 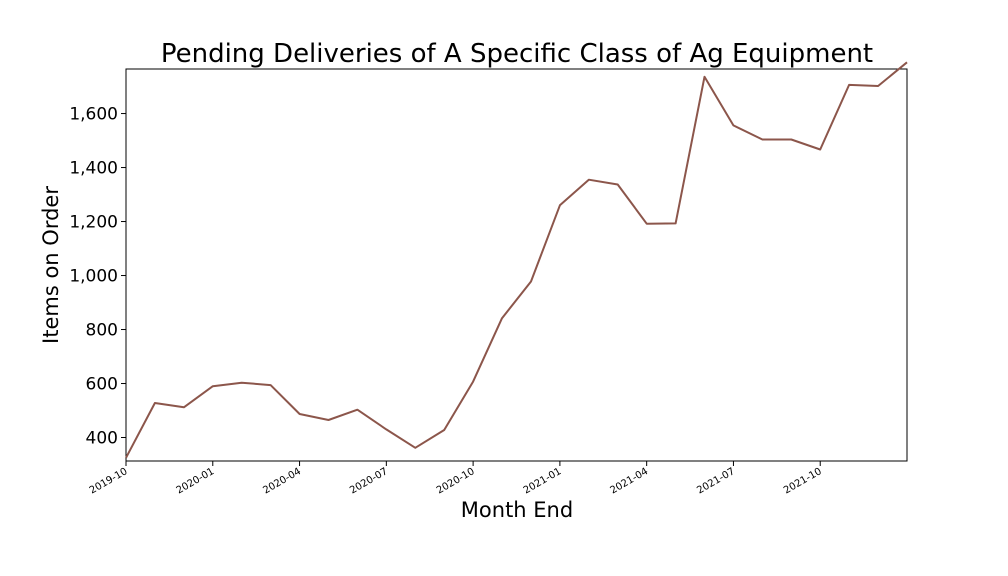 I want to click on x-tick-label: 2021-10, so click(x=803, y=481).